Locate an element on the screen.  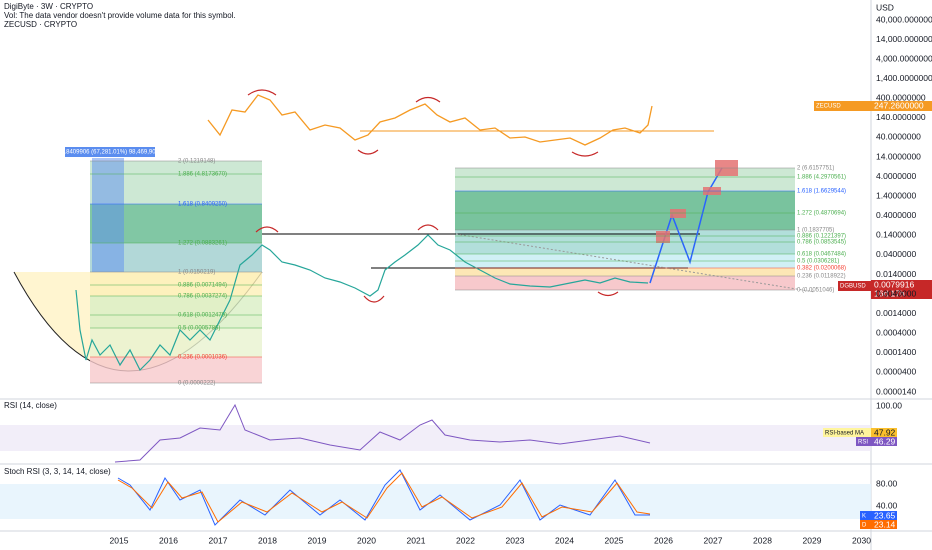
fib-left-zones is located at coordinates (176, 270).